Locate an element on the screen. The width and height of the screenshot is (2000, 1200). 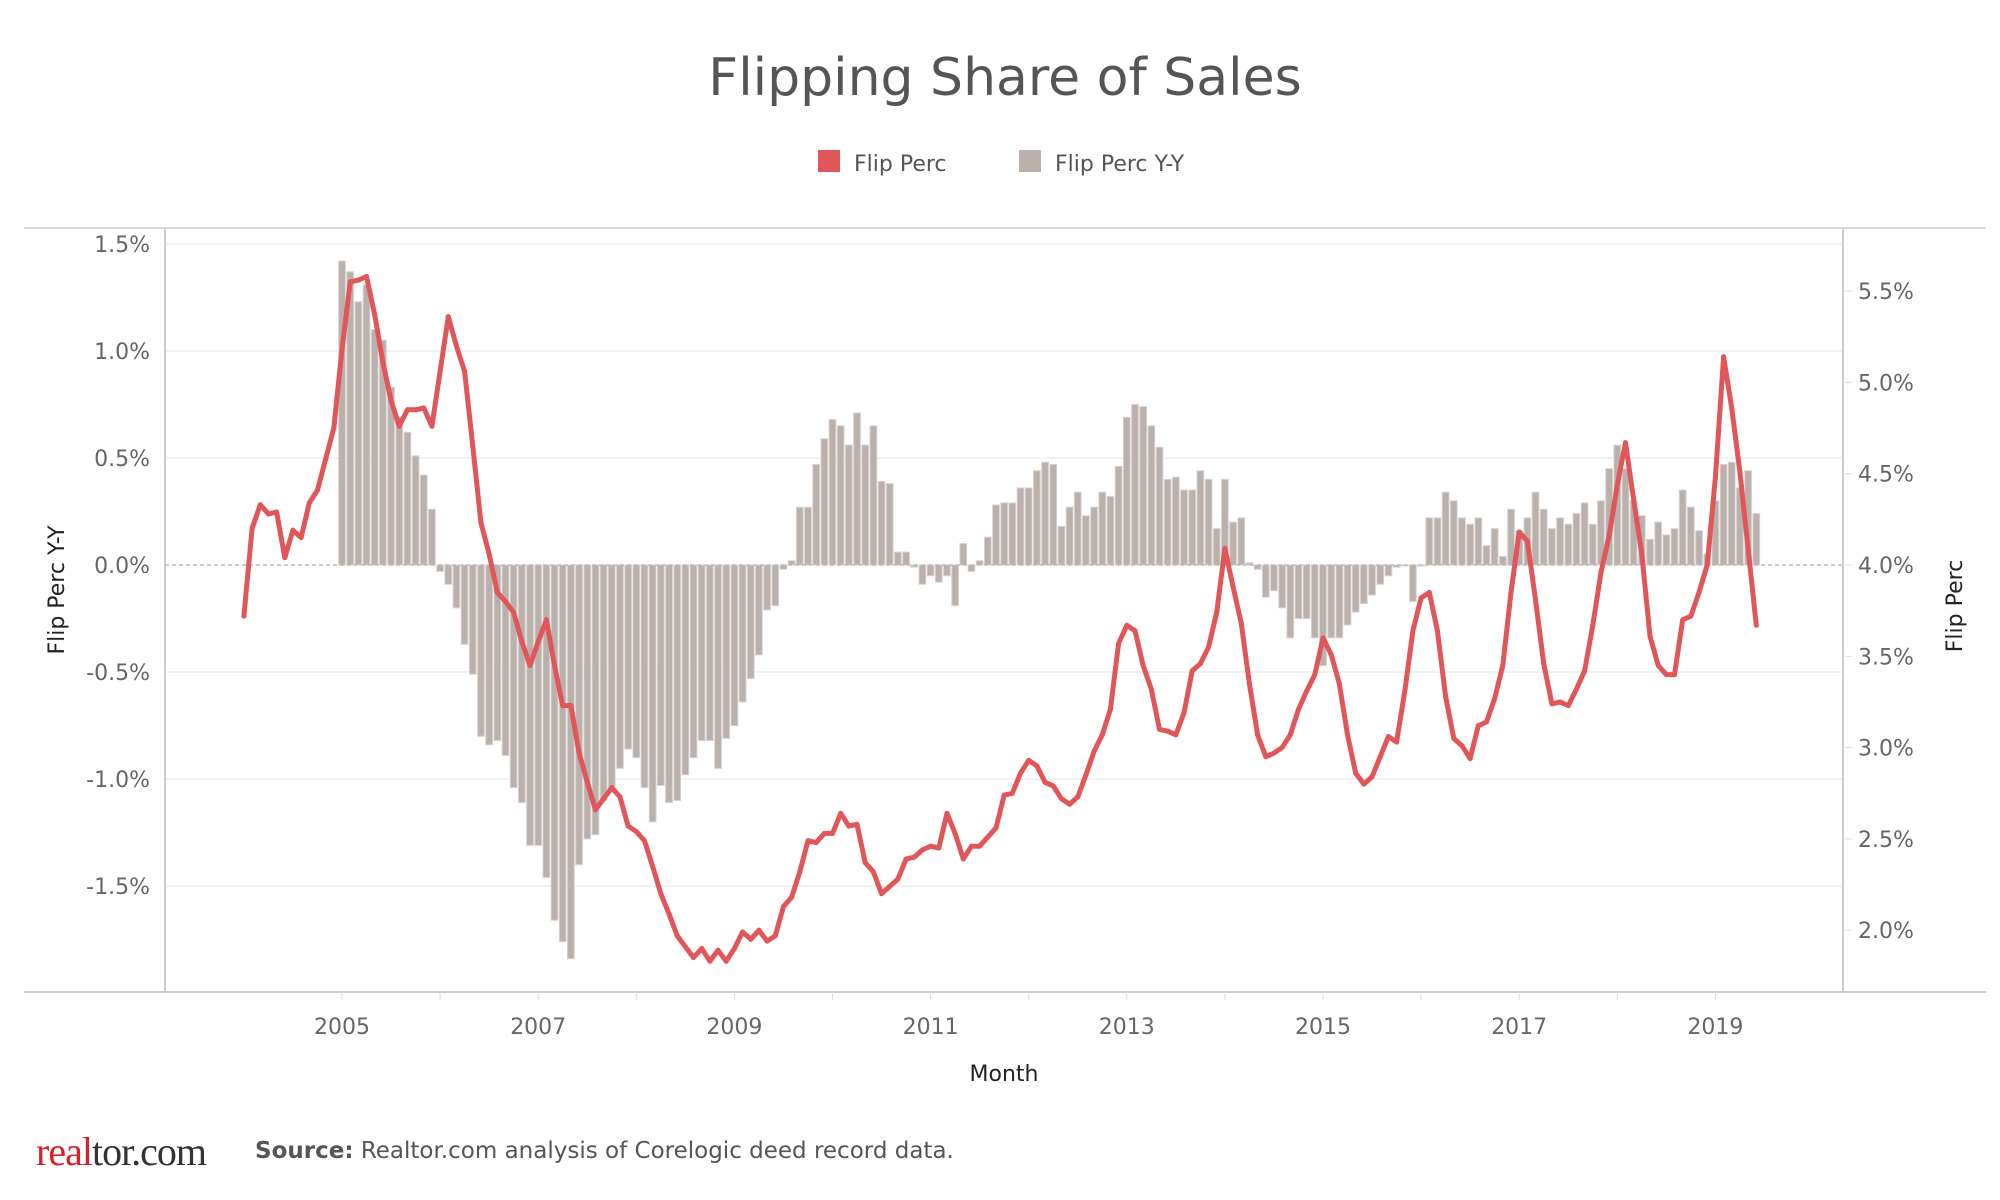
right-axis-ticks: 5.5% 5.0% 4.5% 4.0% 3.5% 3.0% 2.5% 2.0% is located at coordinates (1879, 612).